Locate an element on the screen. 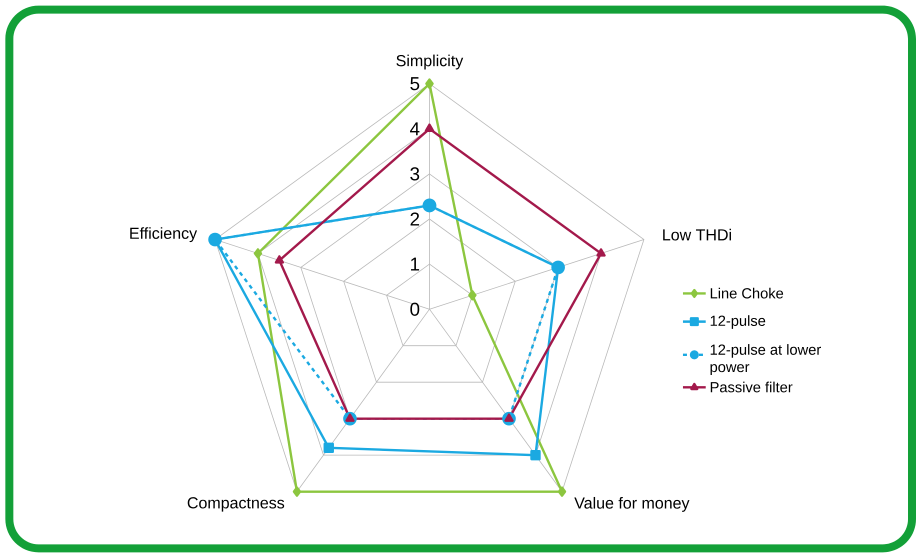 The image size is (919, 555). spoke-label: Efficiency is located at coordinates (164, 234).